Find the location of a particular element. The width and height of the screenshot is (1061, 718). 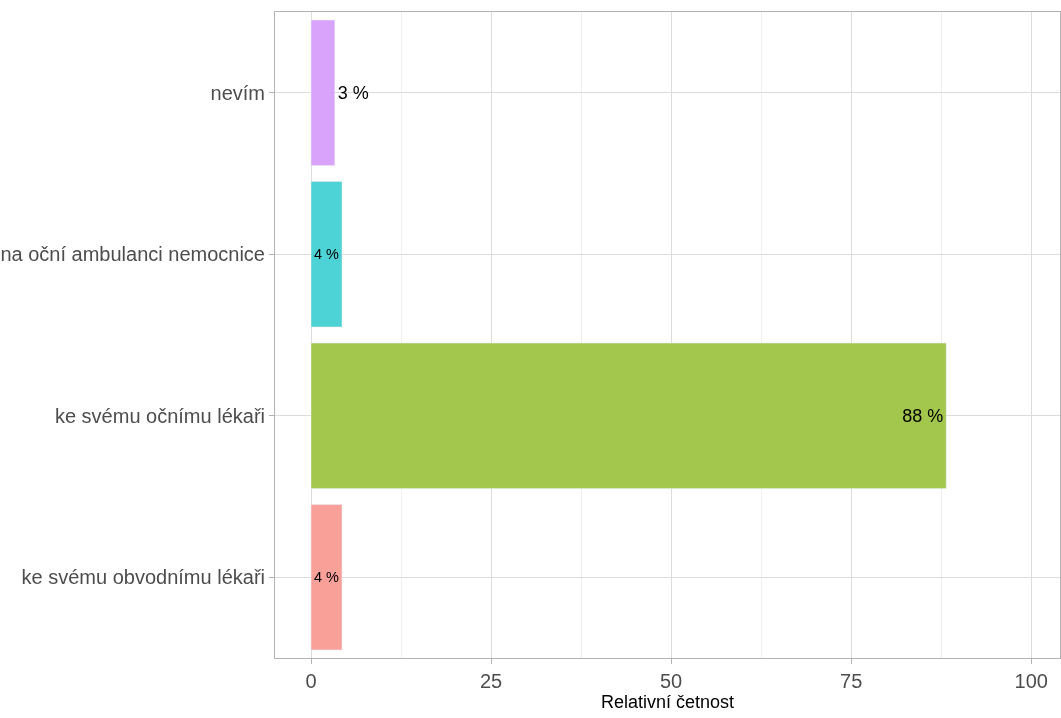

y-tick-label: ke svému obvodnímu lékaři is located at coordinates (143, 577).